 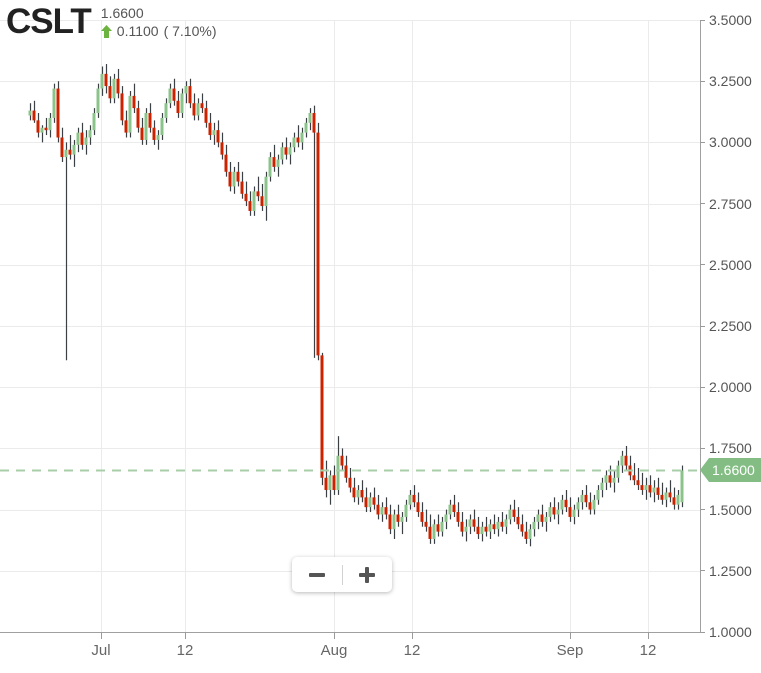 What do you see at coordinates (49, 21) in the screenshot?
I see `ticker-symbol: CSLT` at bounding box center [49, 21].